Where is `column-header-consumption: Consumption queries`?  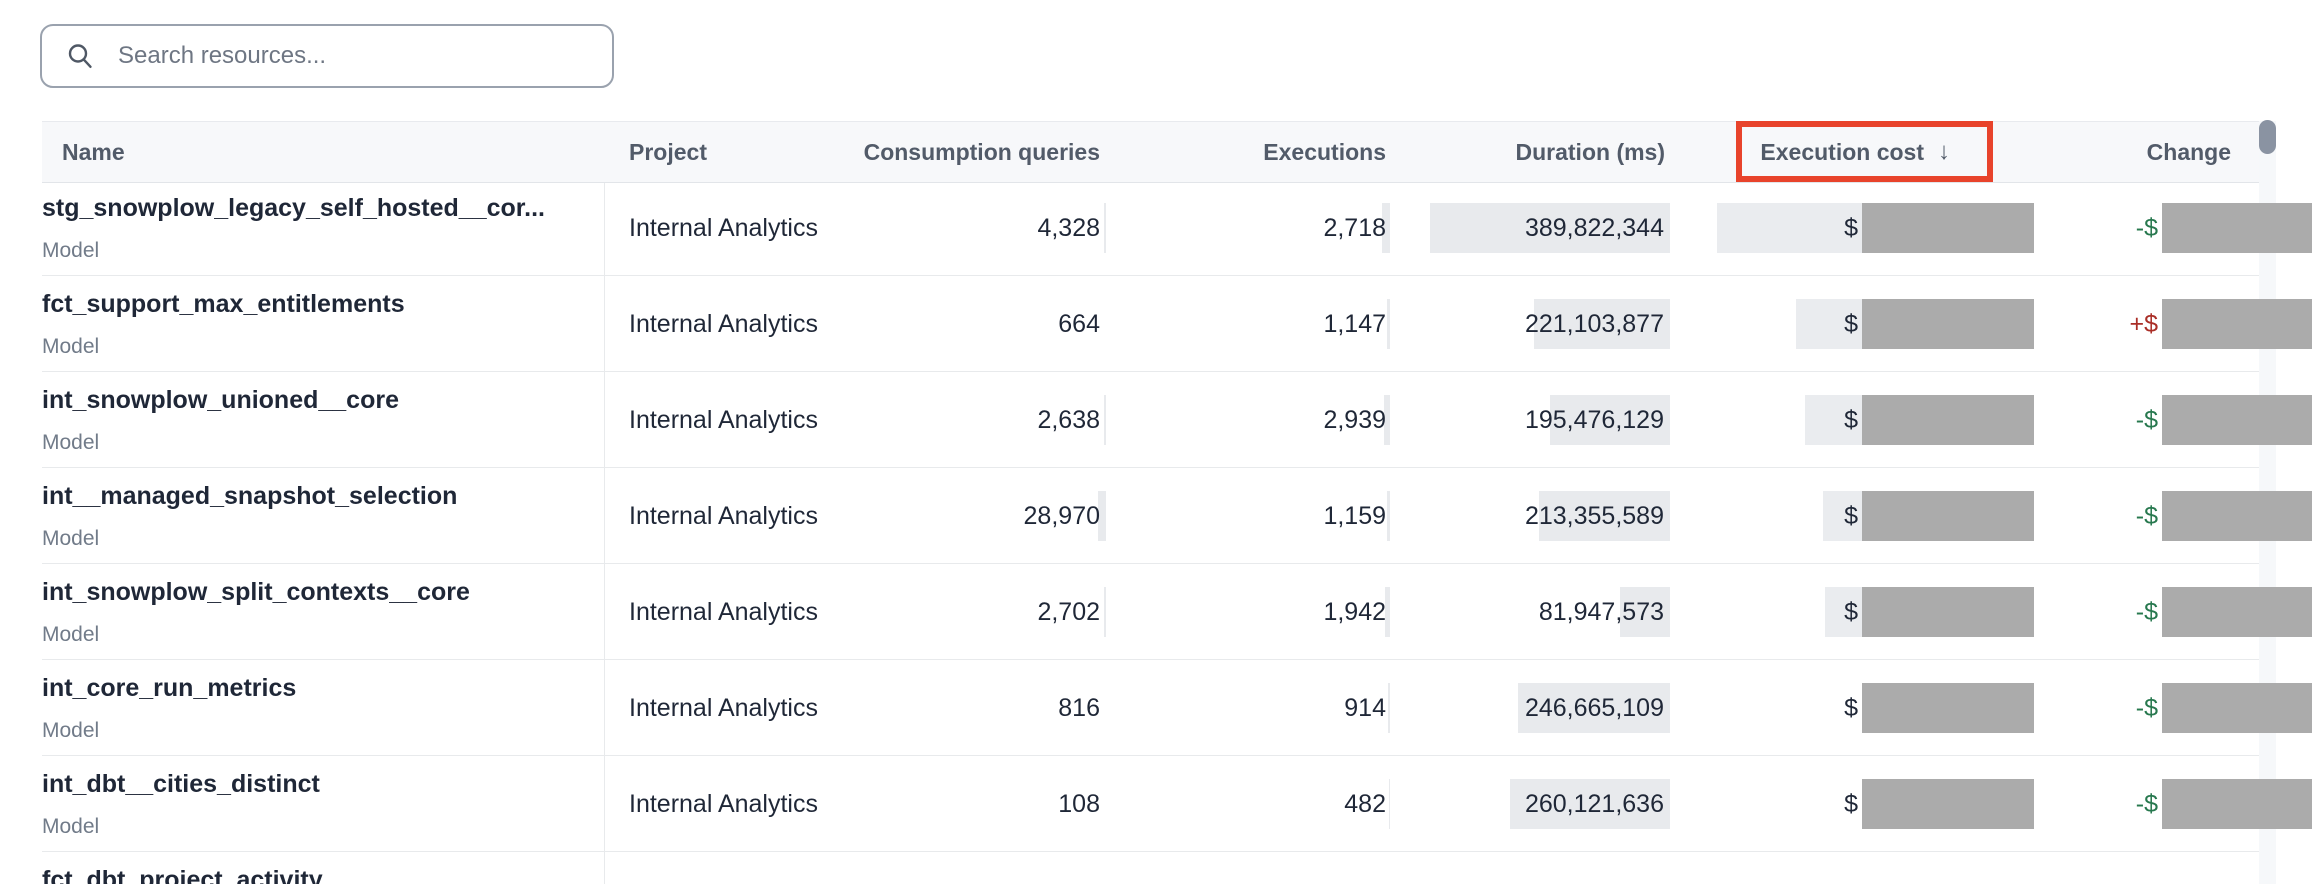 column-header-consumption: Consumption queries is located at coordinates (982, 152).